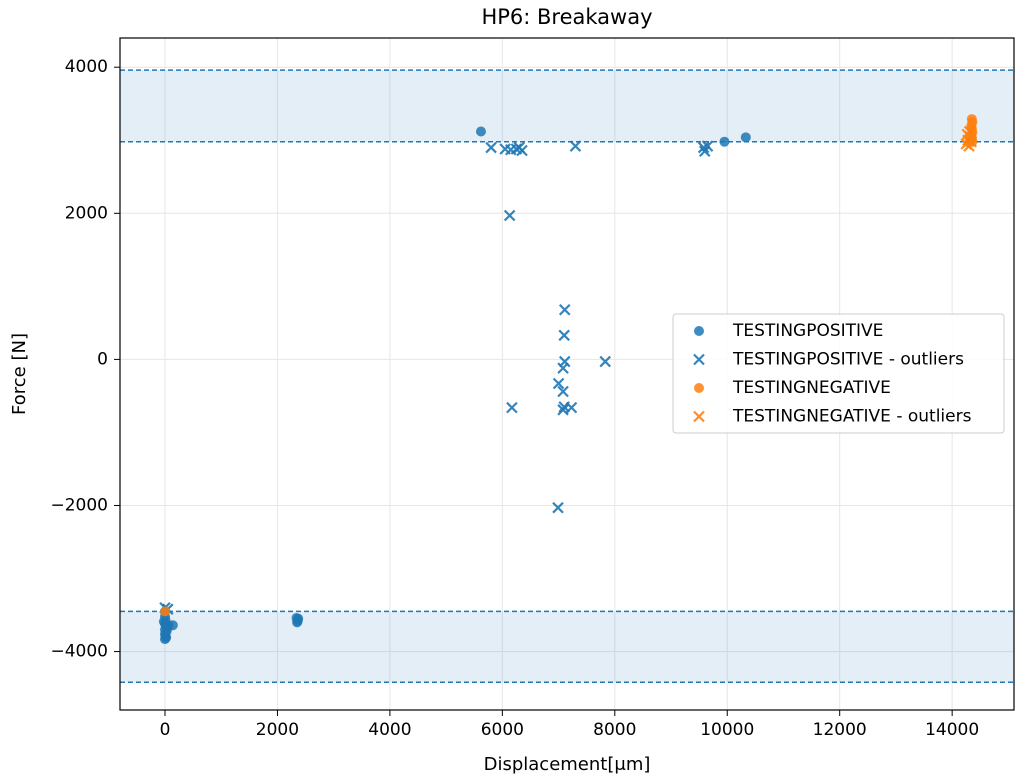 This screenshot has height=780, width=1020. I want to click on y-tick-label: 2000, so click(86, 213).